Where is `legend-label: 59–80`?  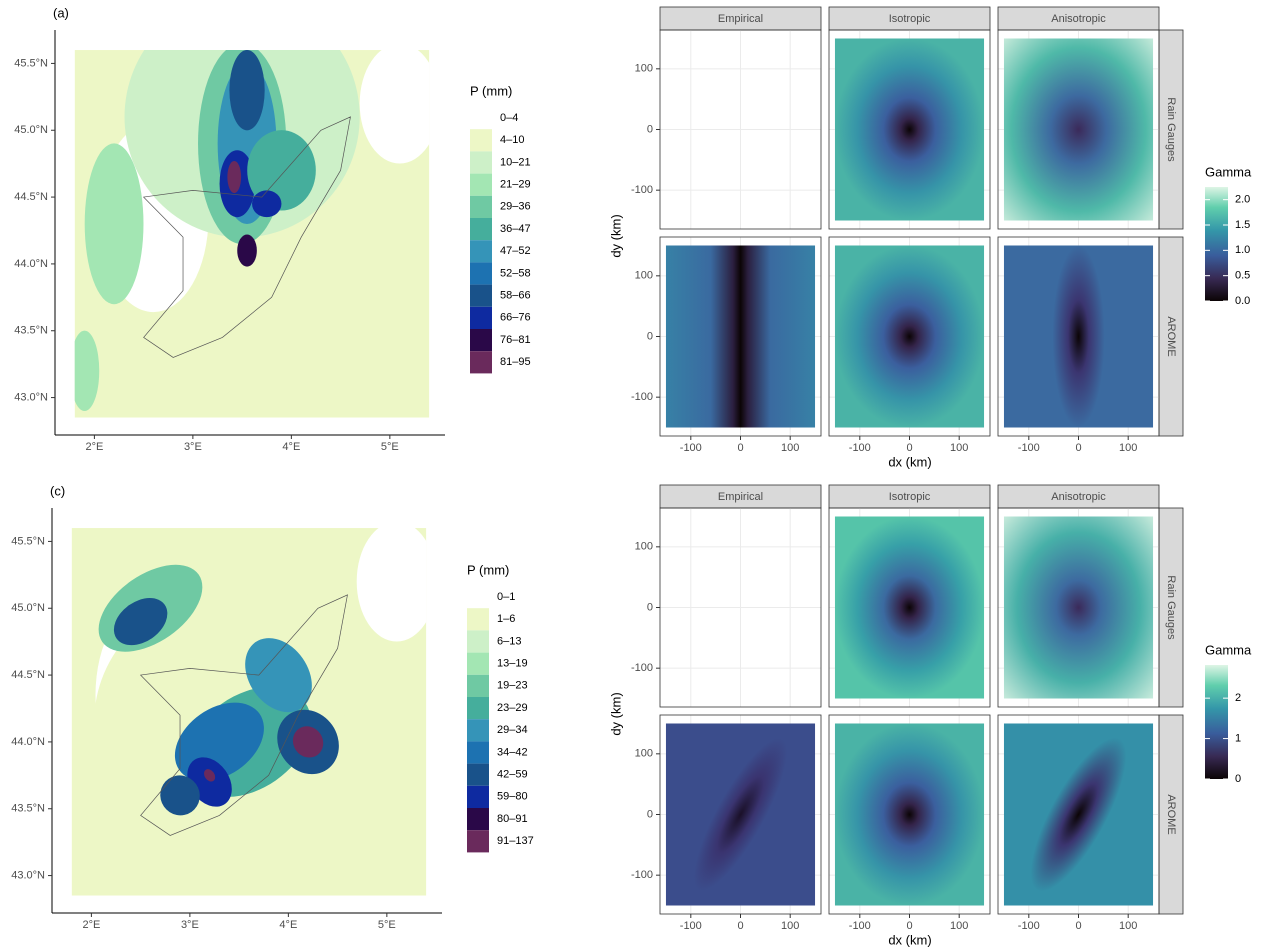
legend-label: 59–80 is located at coordinates (512, 797).